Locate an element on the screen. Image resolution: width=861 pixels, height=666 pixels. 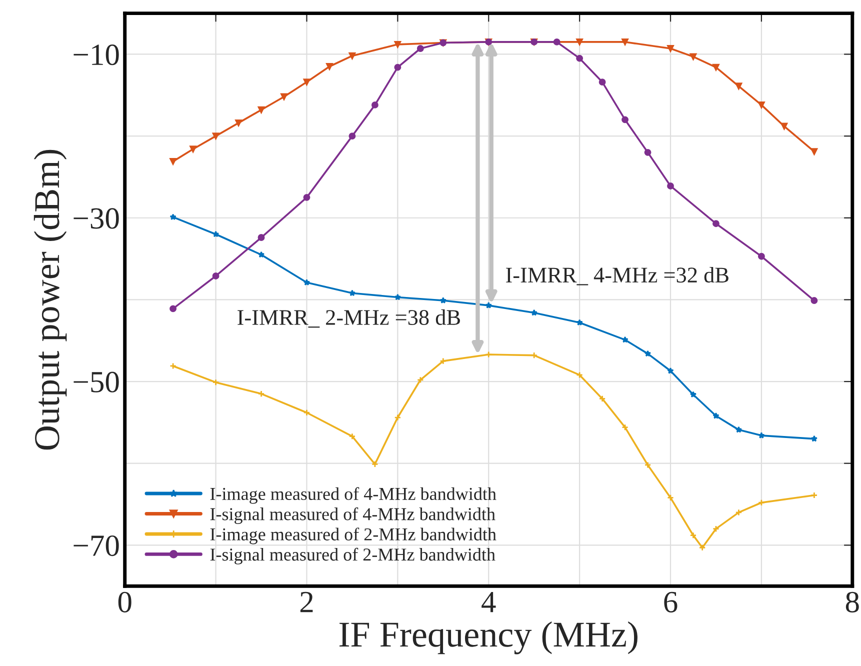
x-tick-label: 8 is located at coordinates (852, 602).